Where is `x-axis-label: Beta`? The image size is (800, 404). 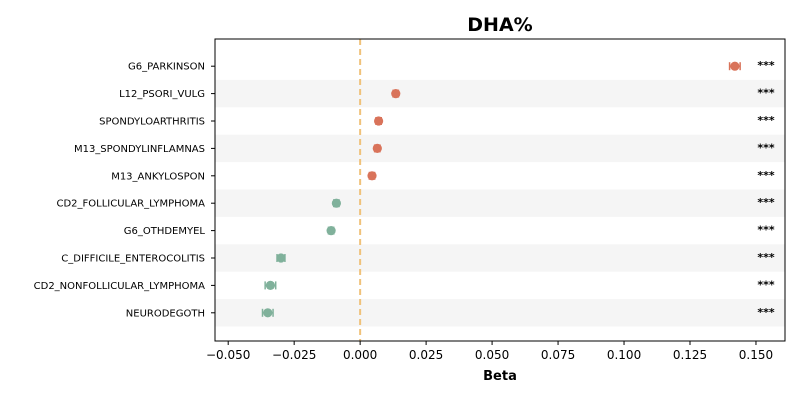 x-axis-label: Beta is located at coordinates (500, 376).